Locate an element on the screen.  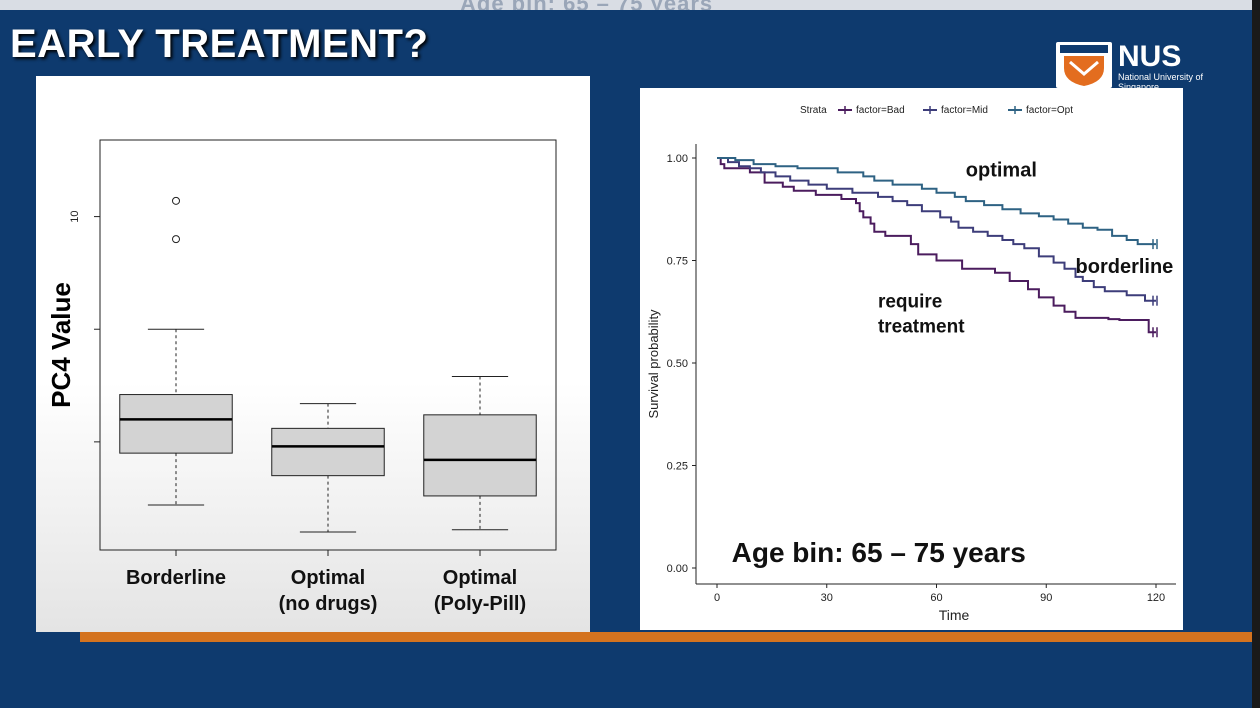
x-tick-label: 90 is located at coordinates (1046, 598).